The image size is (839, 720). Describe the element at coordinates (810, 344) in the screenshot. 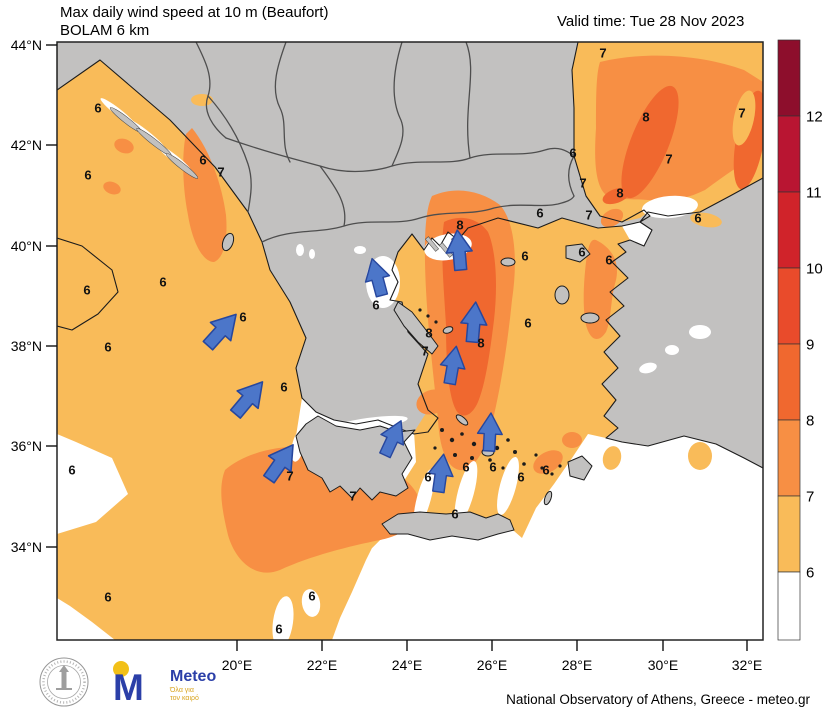

I see `colorbar-value-label: 9` at that location.